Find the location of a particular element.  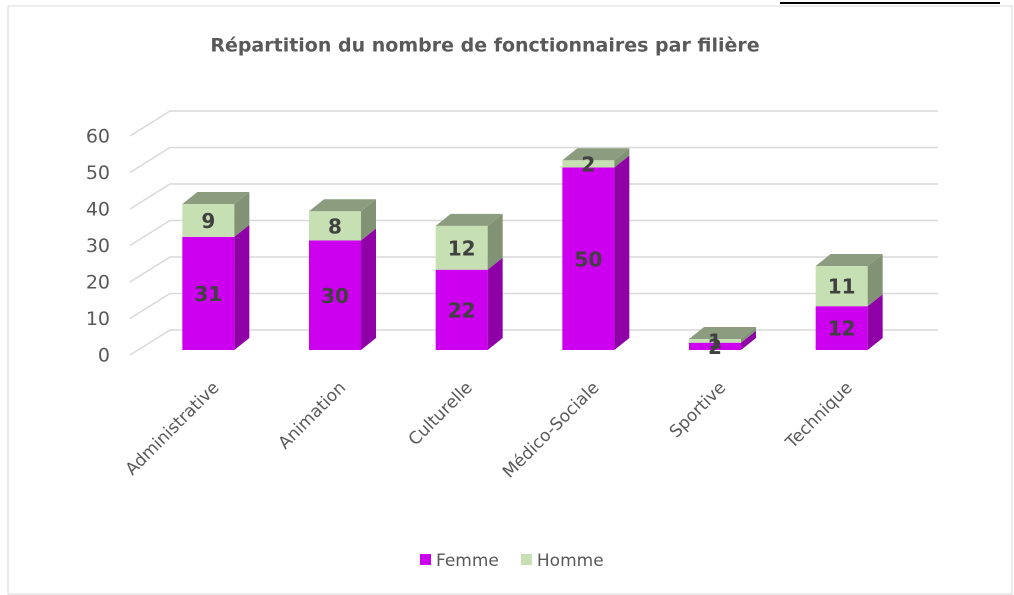

y-tick-label: 0 is located at coordinates (104, 356).